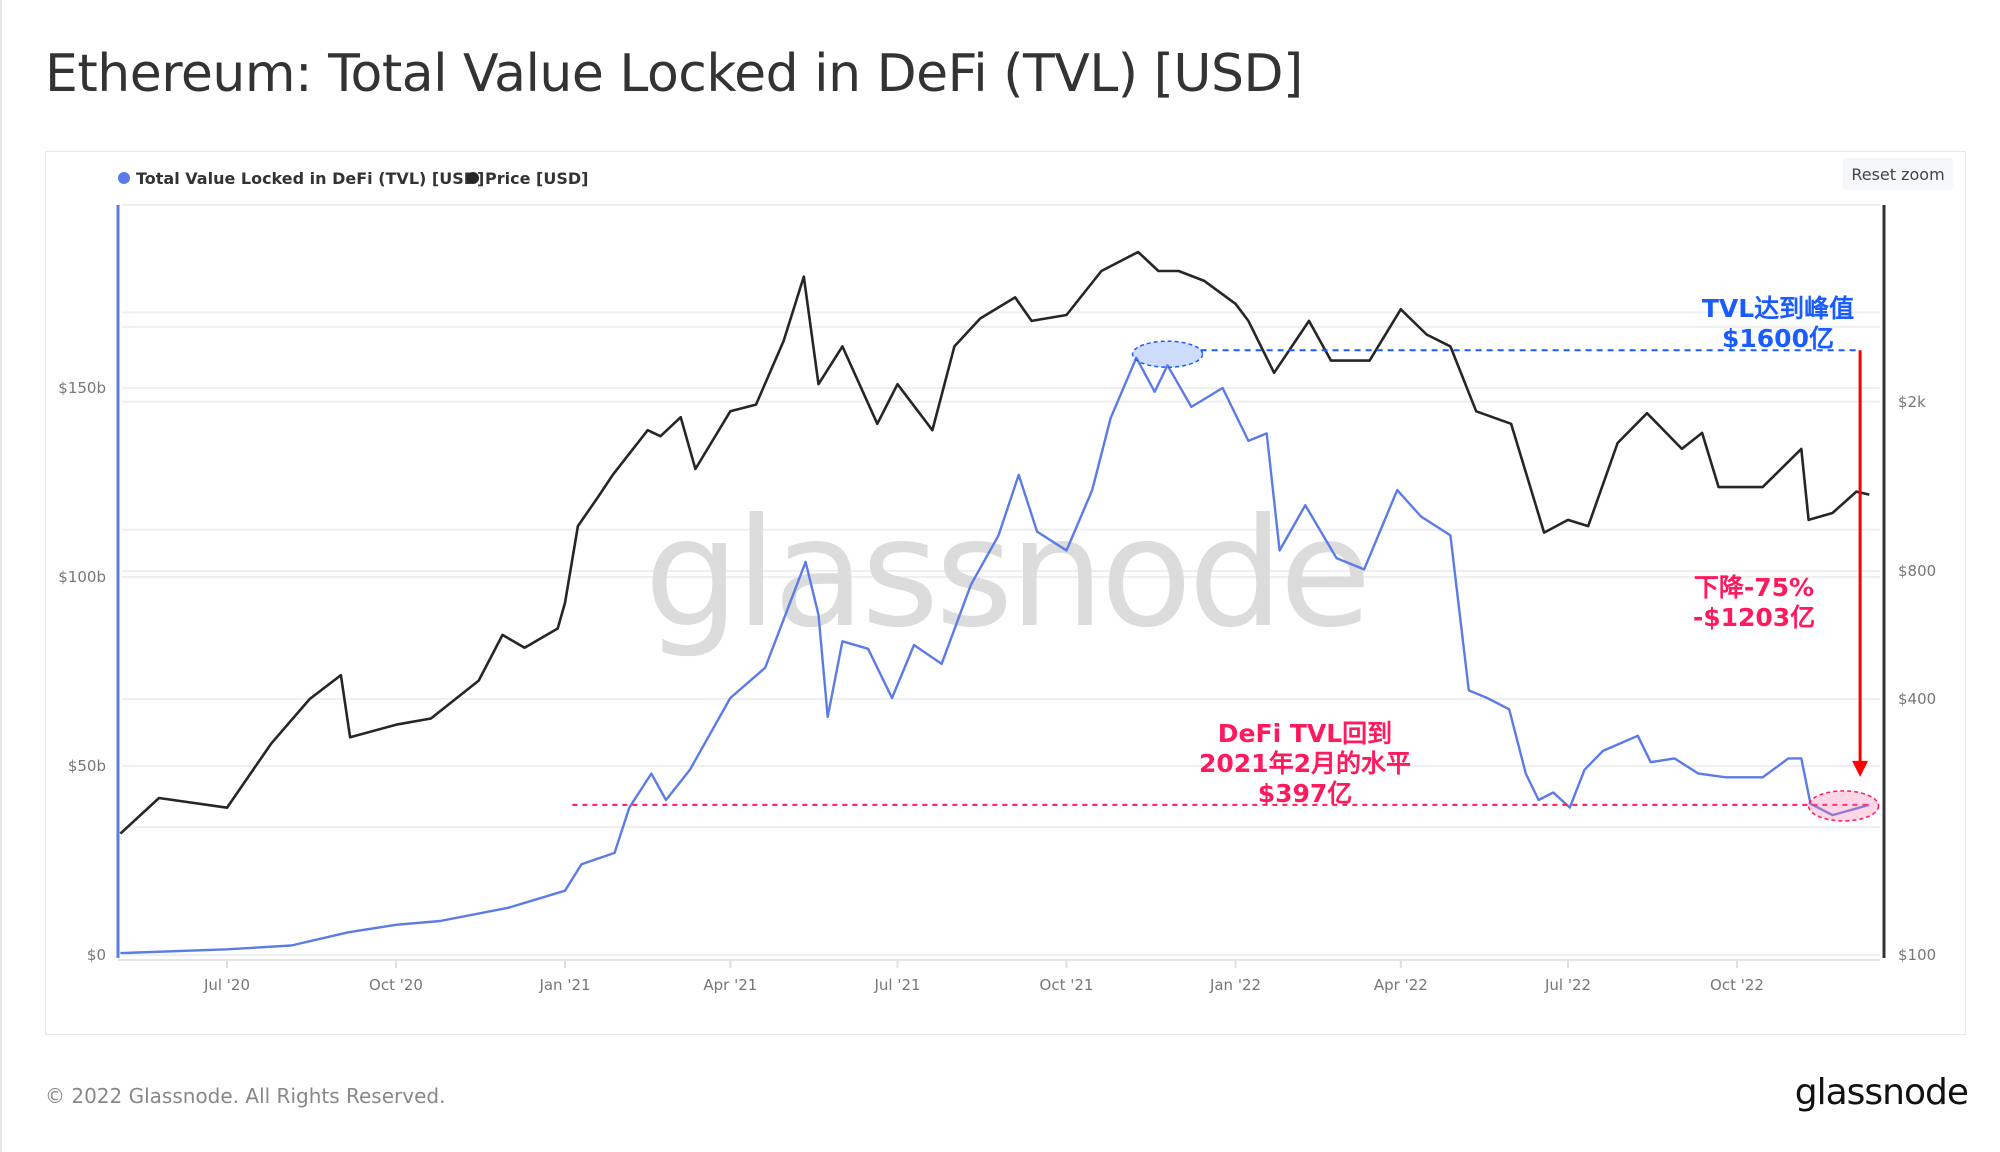  I want to click on legend-tvl-marker, so click(124, 178).